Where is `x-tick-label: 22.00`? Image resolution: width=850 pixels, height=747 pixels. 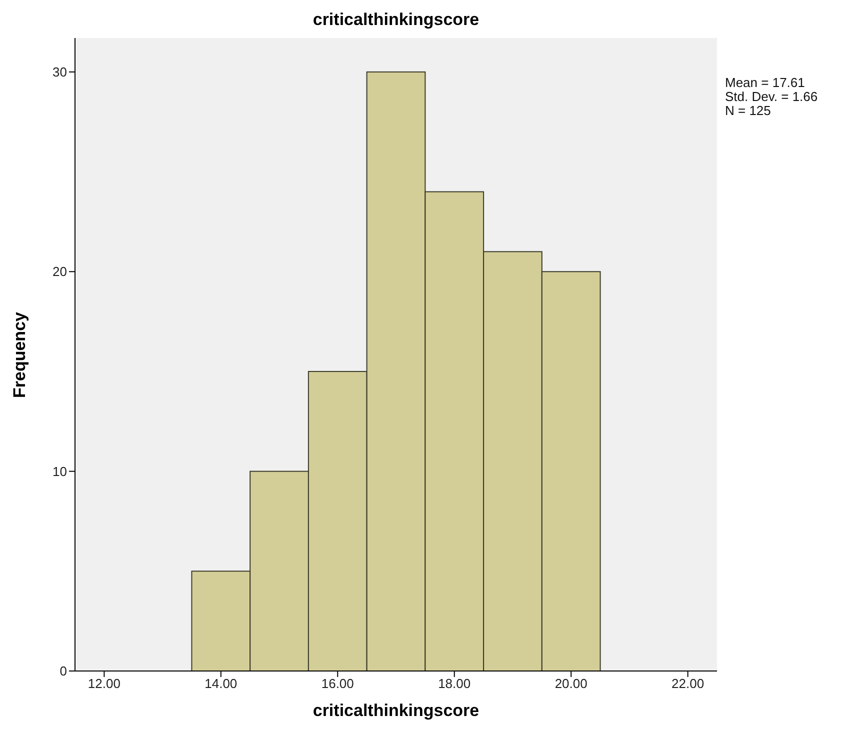
x-tick-label: 22.00 is located at coordinates (688, 684).